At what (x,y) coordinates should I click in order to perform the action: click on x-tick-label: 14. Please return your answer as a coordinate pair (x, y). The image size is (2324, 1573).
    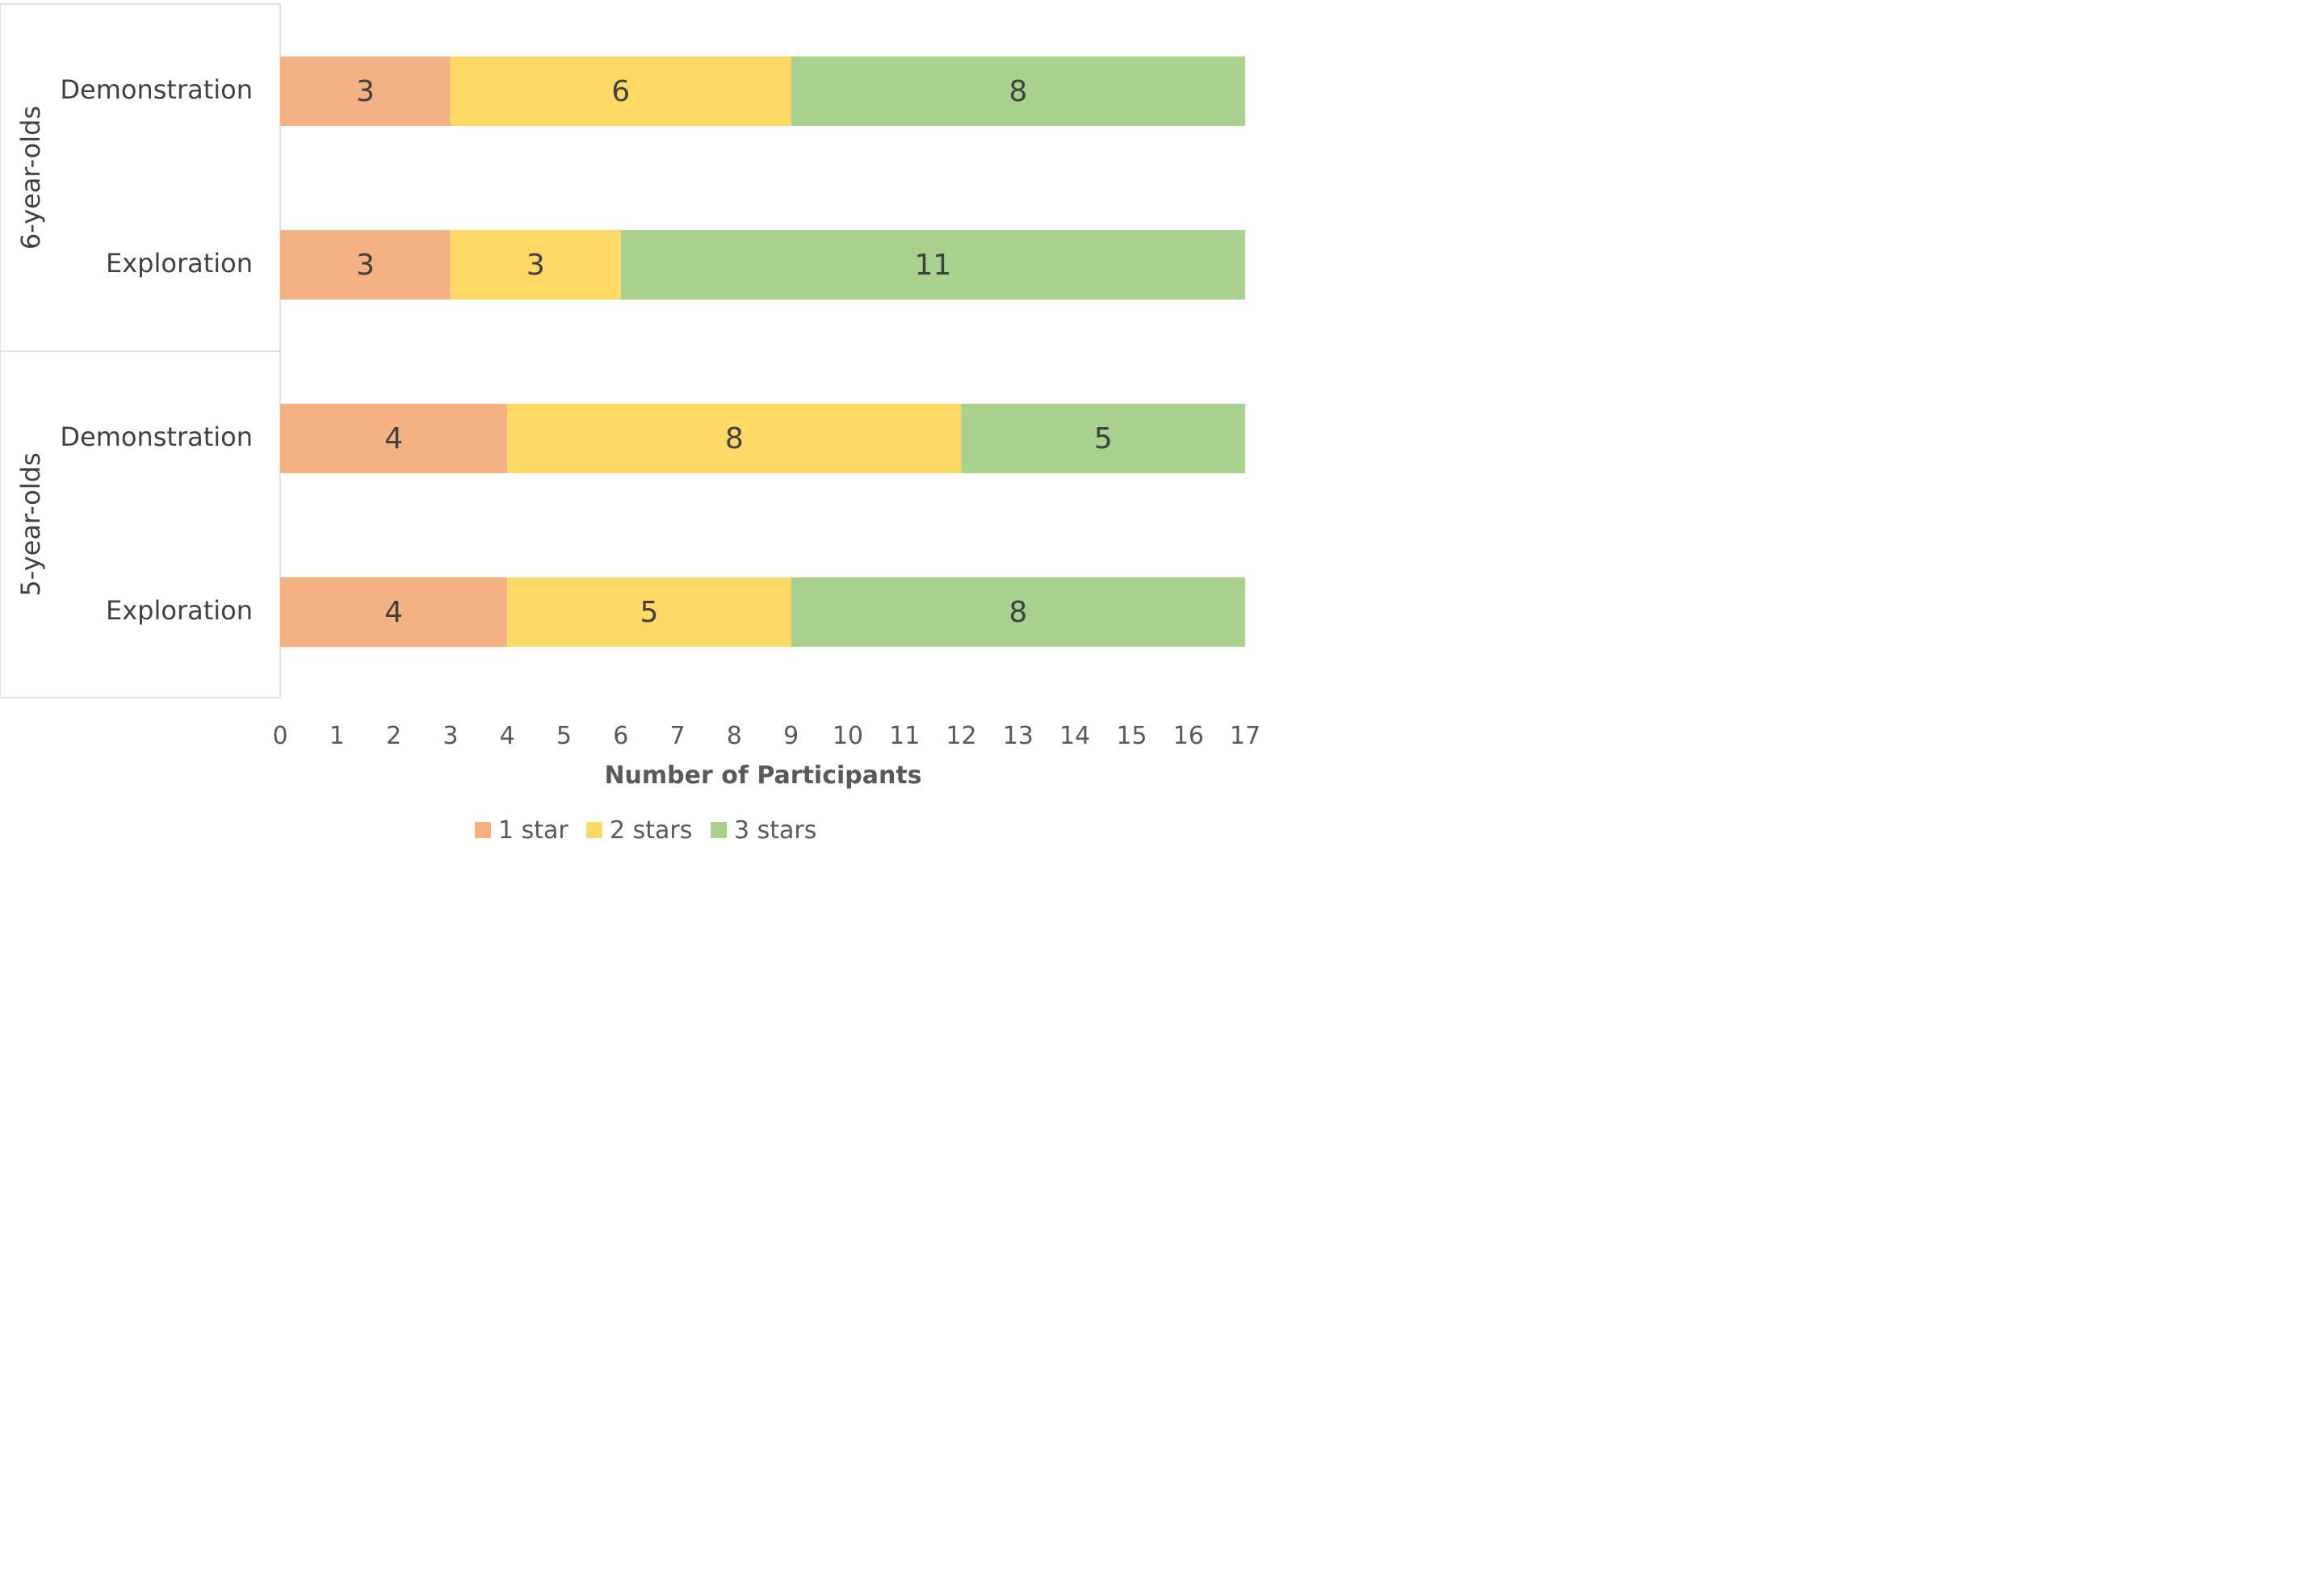
    Looking at the image, I should click on (1074, 736).